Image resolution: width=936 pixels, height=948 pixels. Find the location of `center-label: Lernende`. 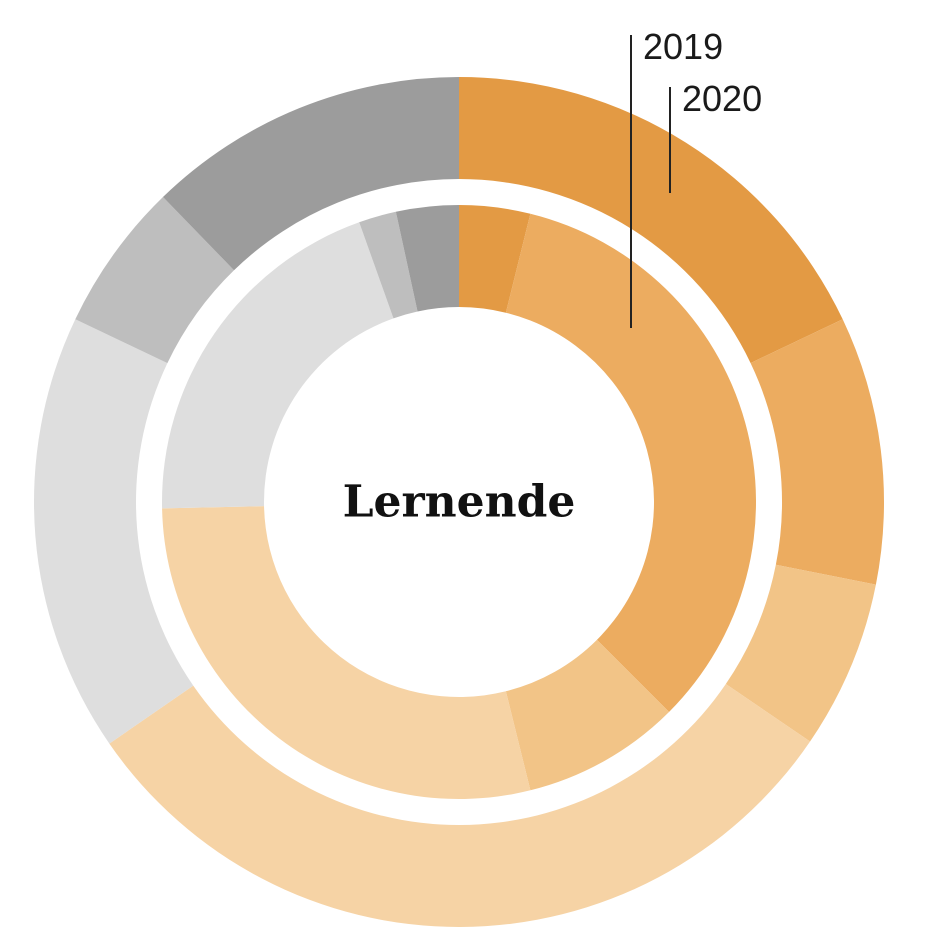

center-label: Lernende is located at coordinates (459, 502).